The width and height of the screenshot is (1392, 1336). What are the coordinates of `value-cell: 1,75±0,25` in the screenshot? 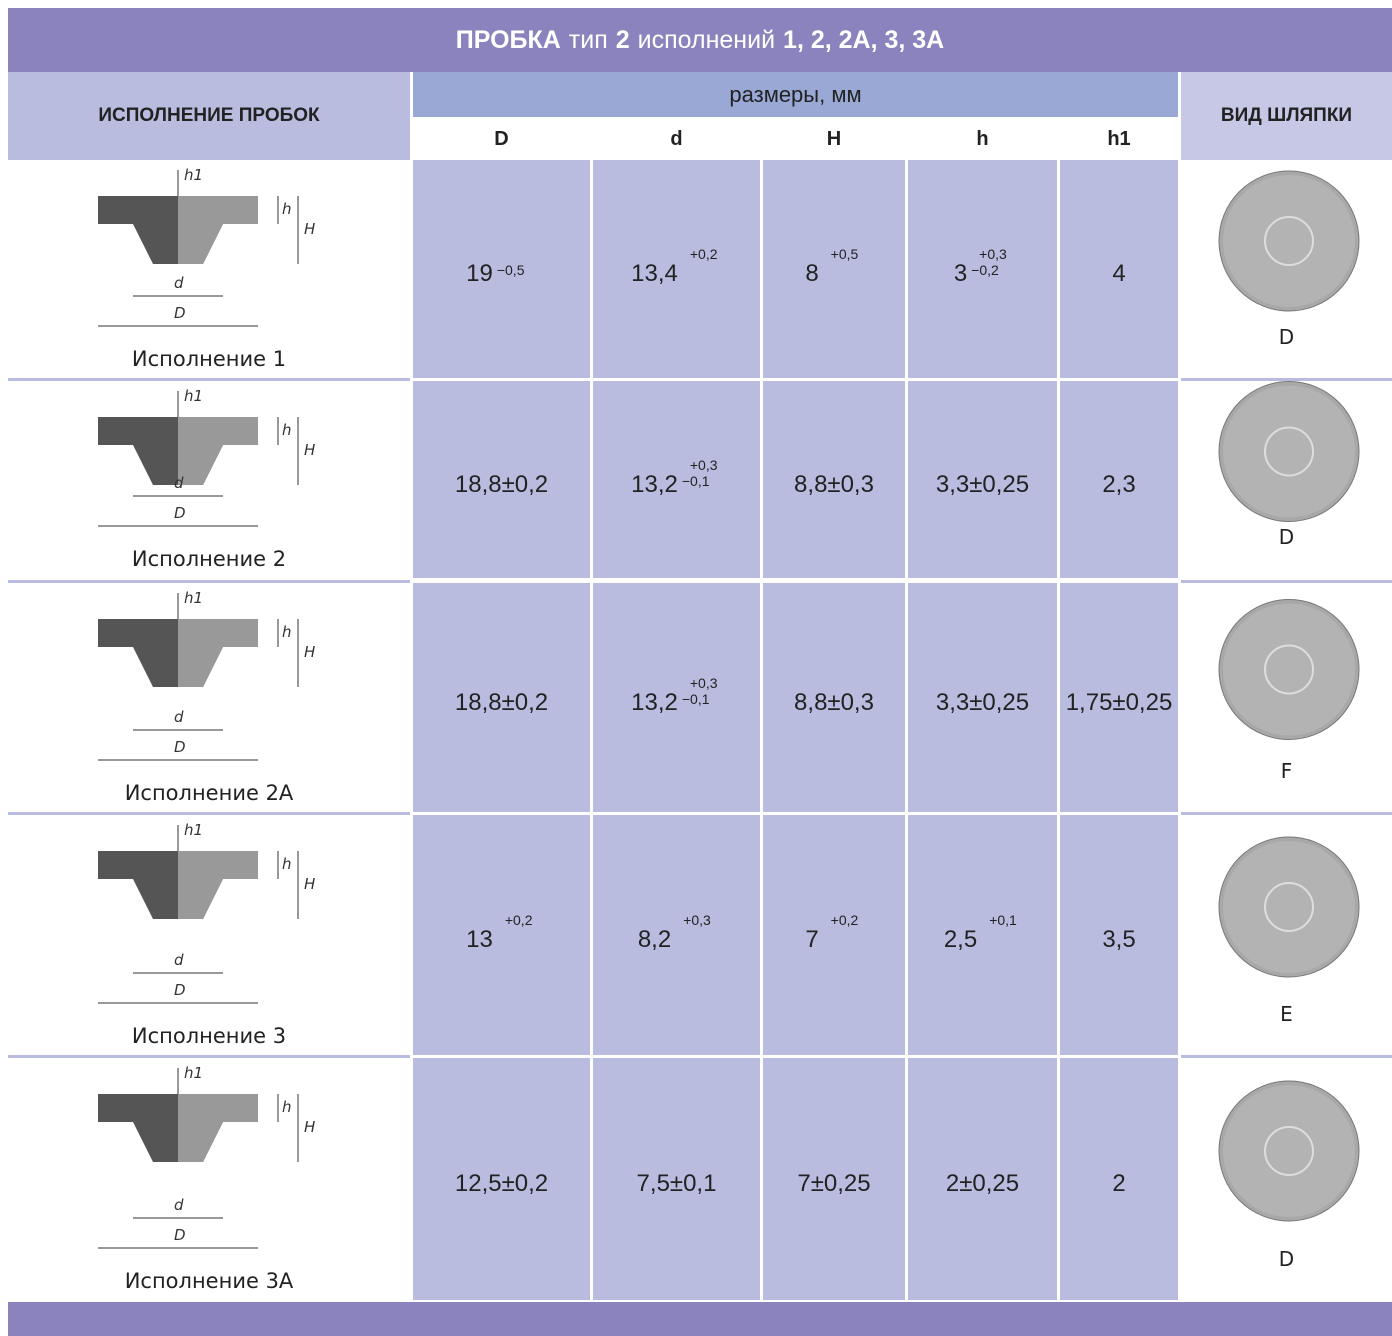 It's located at (1119, 697).